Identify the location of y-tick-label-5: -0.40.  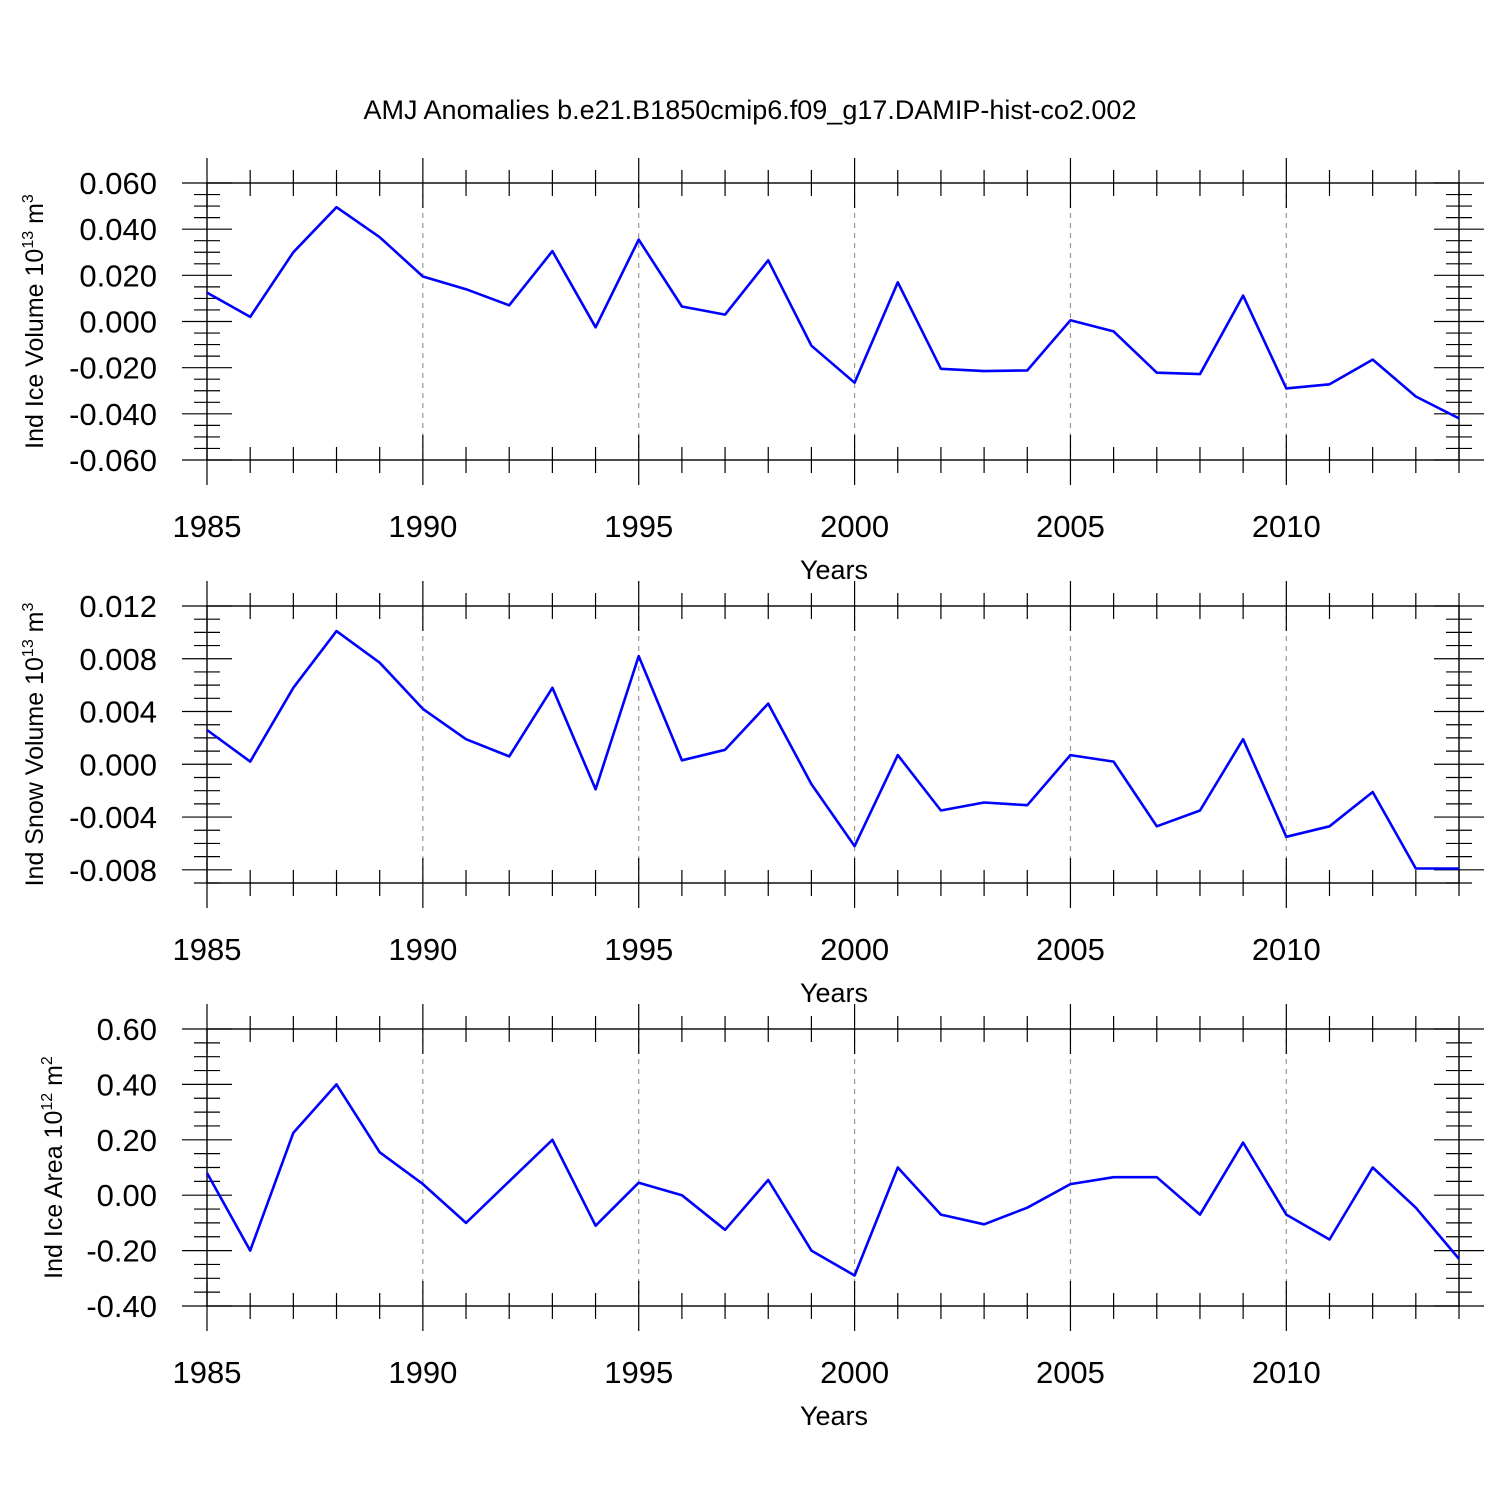
(121, 1306).